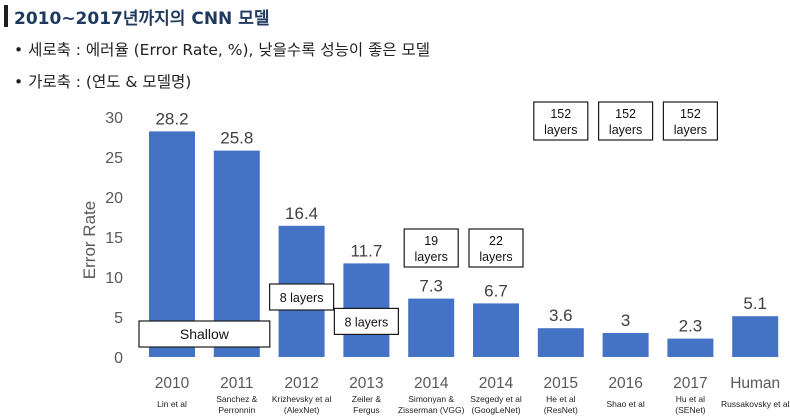  Describe the element at coordinates (236, 383) in the screenshot. I see `x-tick-year: 2011` at that location.